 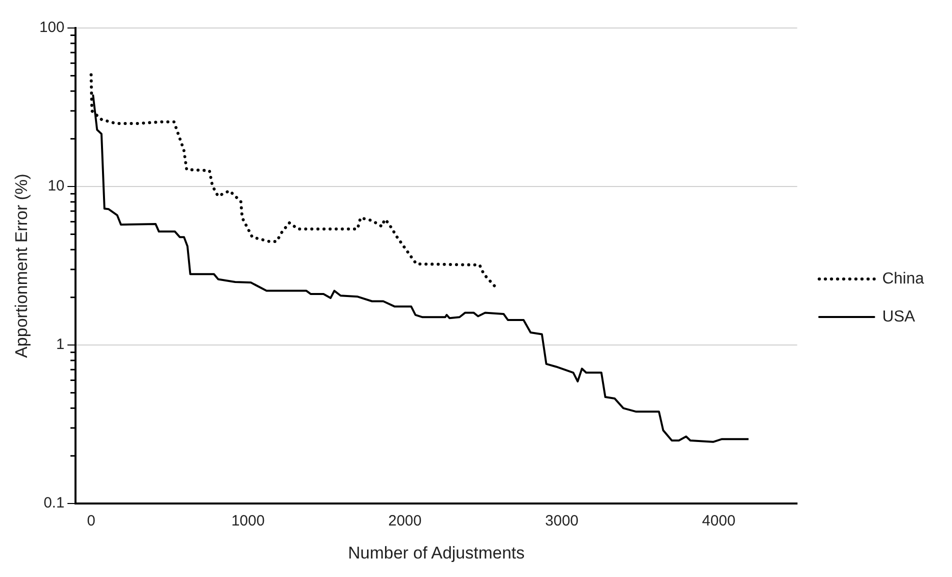 What do you see at coordinates (60, 345) in the screenshot?
I see `y-tick-label: 1` at bounding box center [60, 345].